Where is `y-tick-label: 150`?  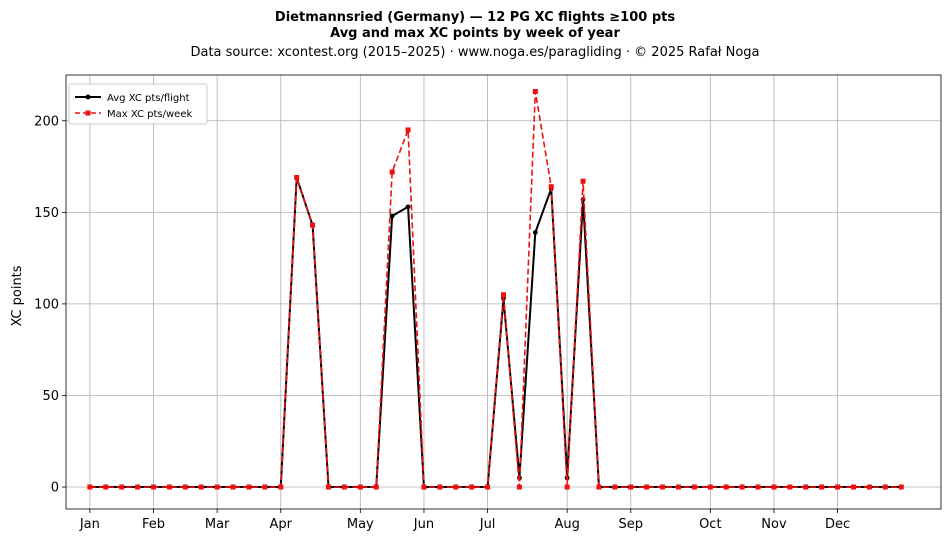
y-tick-label: 150 is located at coordinates (46, 213).